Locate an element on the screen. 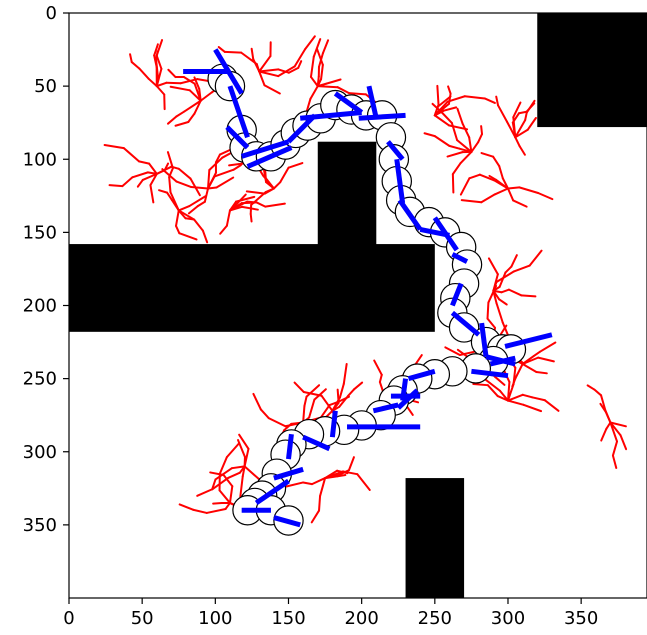 The width and height of the screenshot is (647, 635). y-tick-label-250: 250 is located at coordinates (40, 379).